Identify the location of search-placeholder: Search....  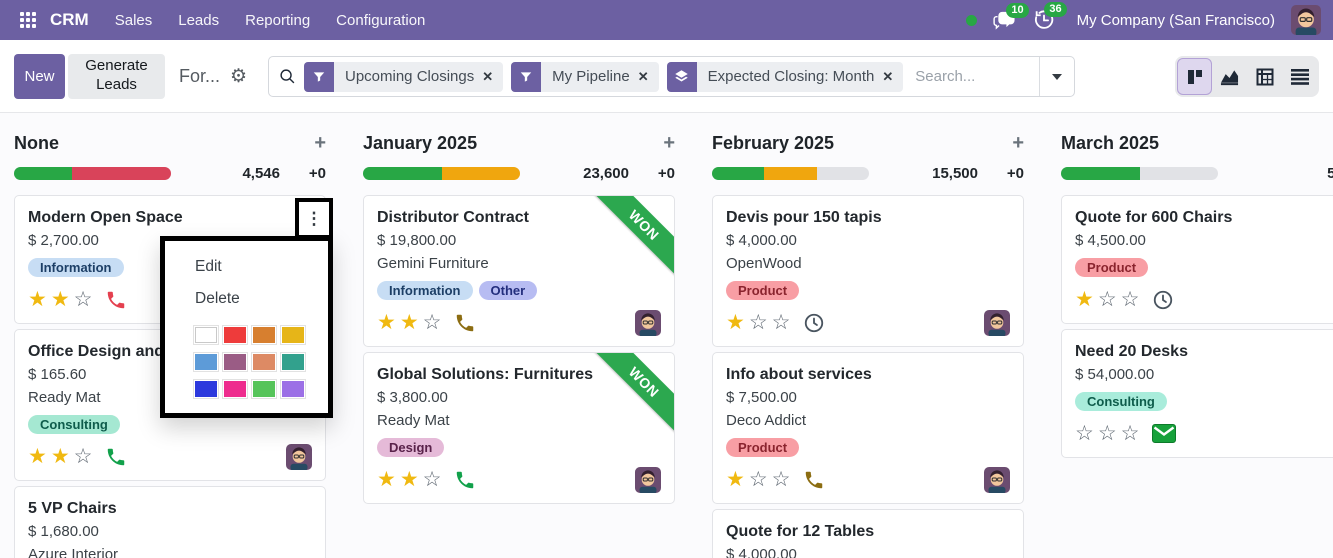
(945, 76).